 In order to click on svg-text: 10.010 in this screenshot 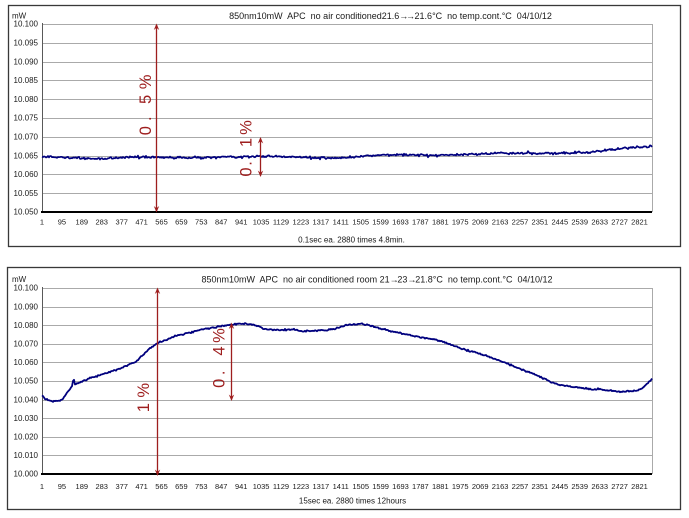, I will do `click(26, 455)`.